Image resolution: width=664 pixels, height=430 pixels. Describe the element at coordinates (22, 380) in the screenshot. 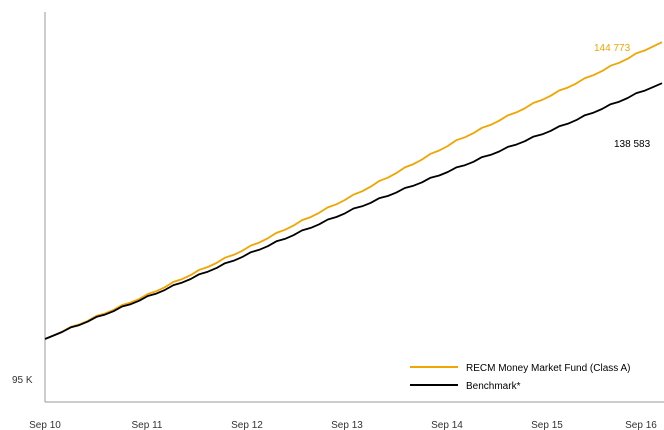

I see `y-tick-label: 95 K` at that location.